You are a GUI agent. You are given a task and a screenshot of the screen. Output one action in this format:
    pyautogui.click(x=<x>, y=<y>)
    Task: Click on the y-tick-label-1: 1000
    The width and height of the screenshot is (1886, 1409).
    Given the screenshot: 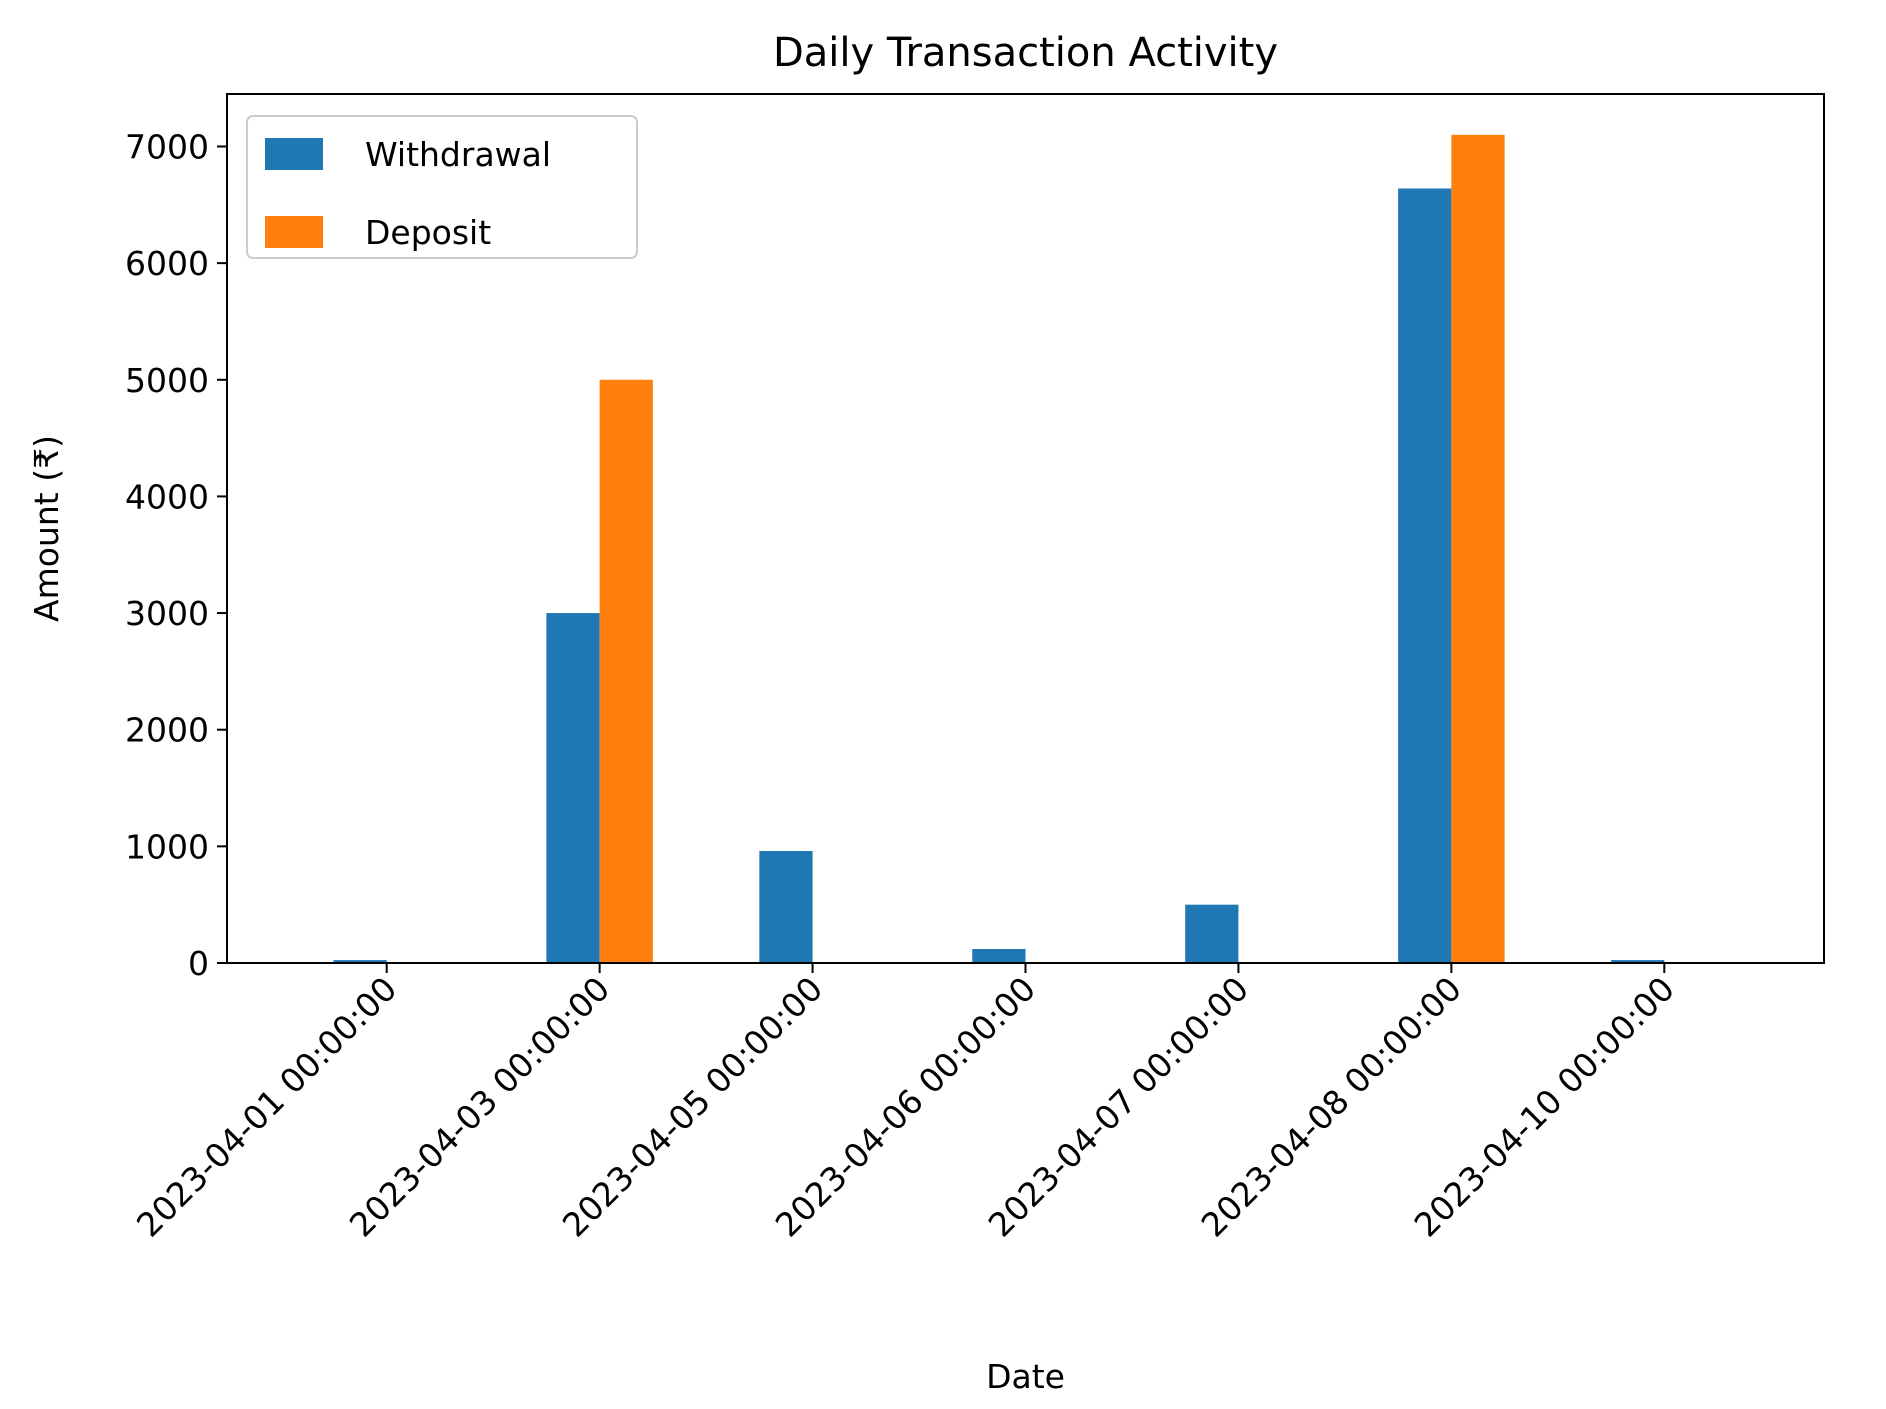 What is the action you would take?
    pyautogui.click(x=167, y=846)
    